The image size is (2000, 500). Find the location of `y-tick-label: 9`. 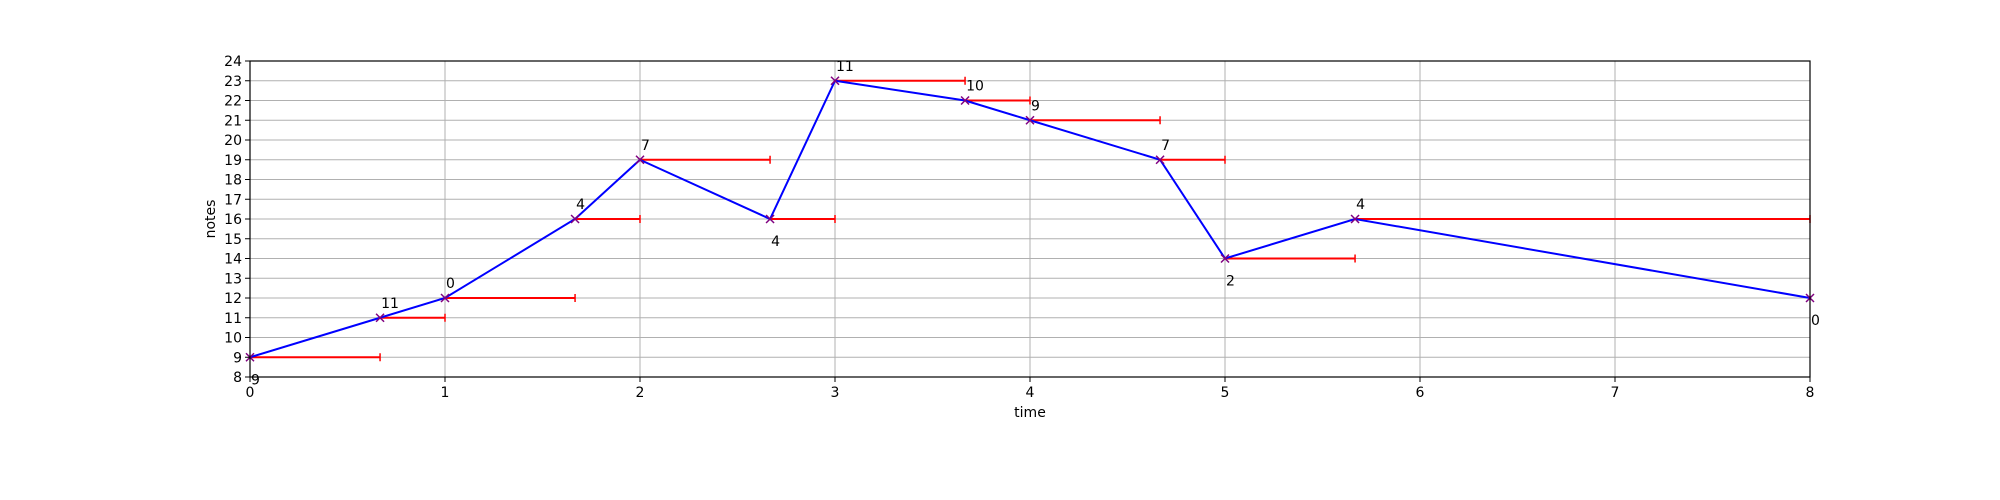

y-tick-label: 9 is located at coordinates (237, 358).